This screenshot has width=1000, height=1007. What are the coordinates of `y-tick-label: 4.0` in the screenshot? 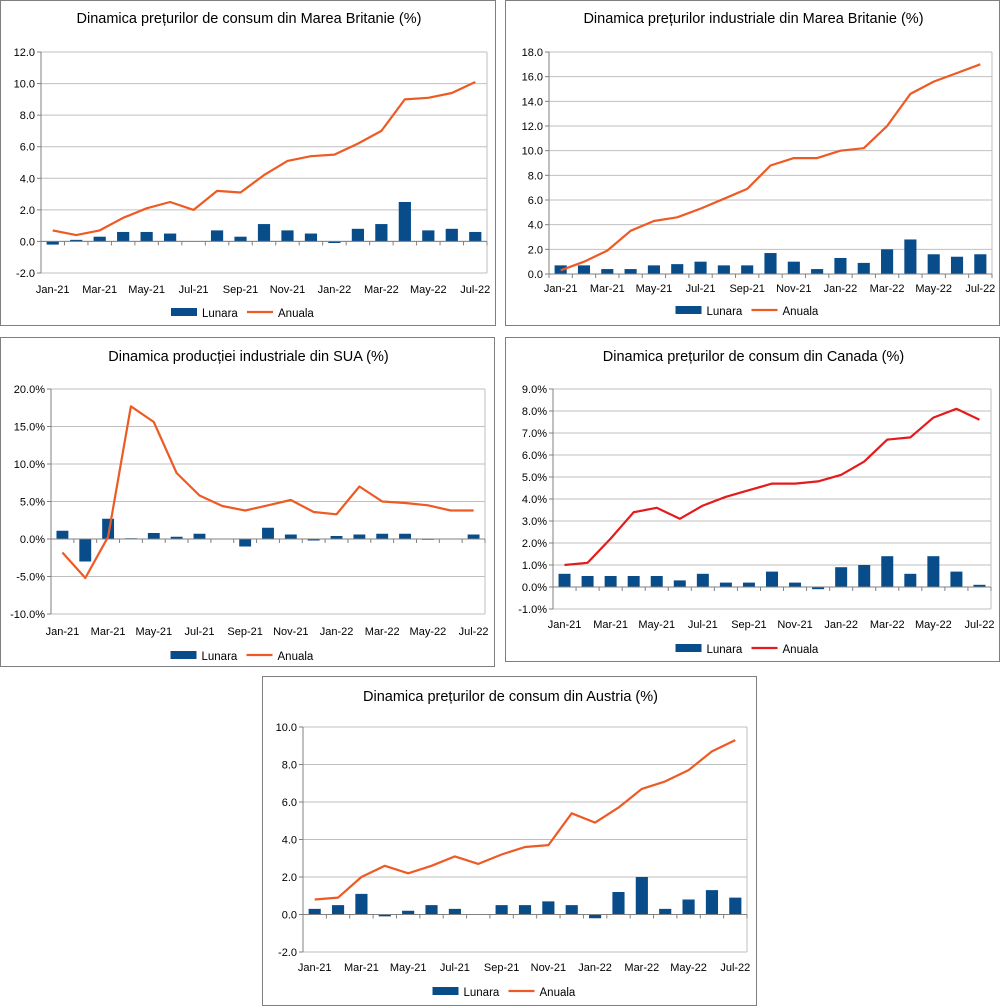 It's located at (535, 226).